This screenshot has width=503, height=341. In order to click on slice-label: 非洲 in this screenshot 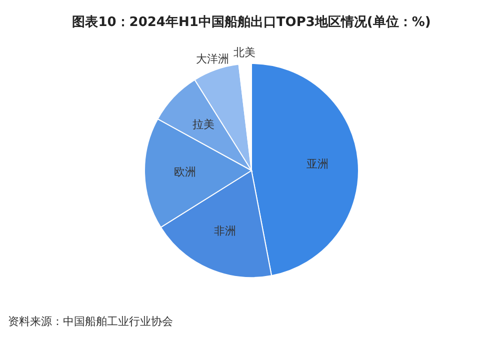, I will do `click(225, 231)`.